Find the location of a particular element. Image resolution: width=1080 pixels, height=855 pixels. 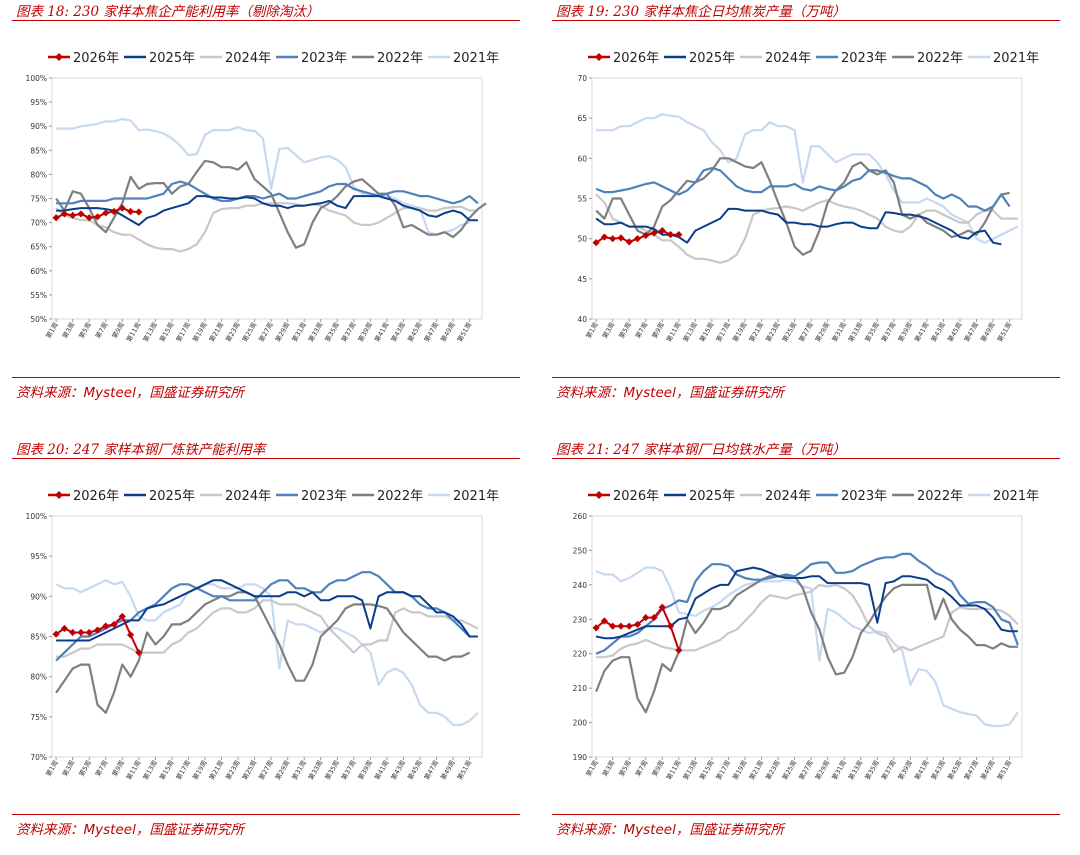

y-tick-label: 60 is located at coordinates (582, 158).